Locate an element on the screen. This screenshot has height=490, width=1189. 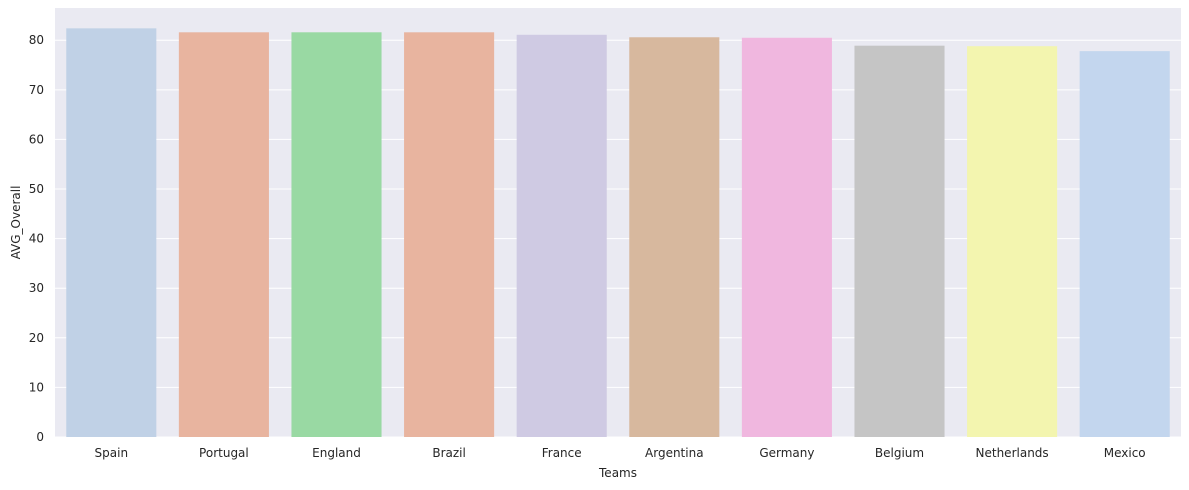
bar-mexico is located at coordinates (1124, 244).